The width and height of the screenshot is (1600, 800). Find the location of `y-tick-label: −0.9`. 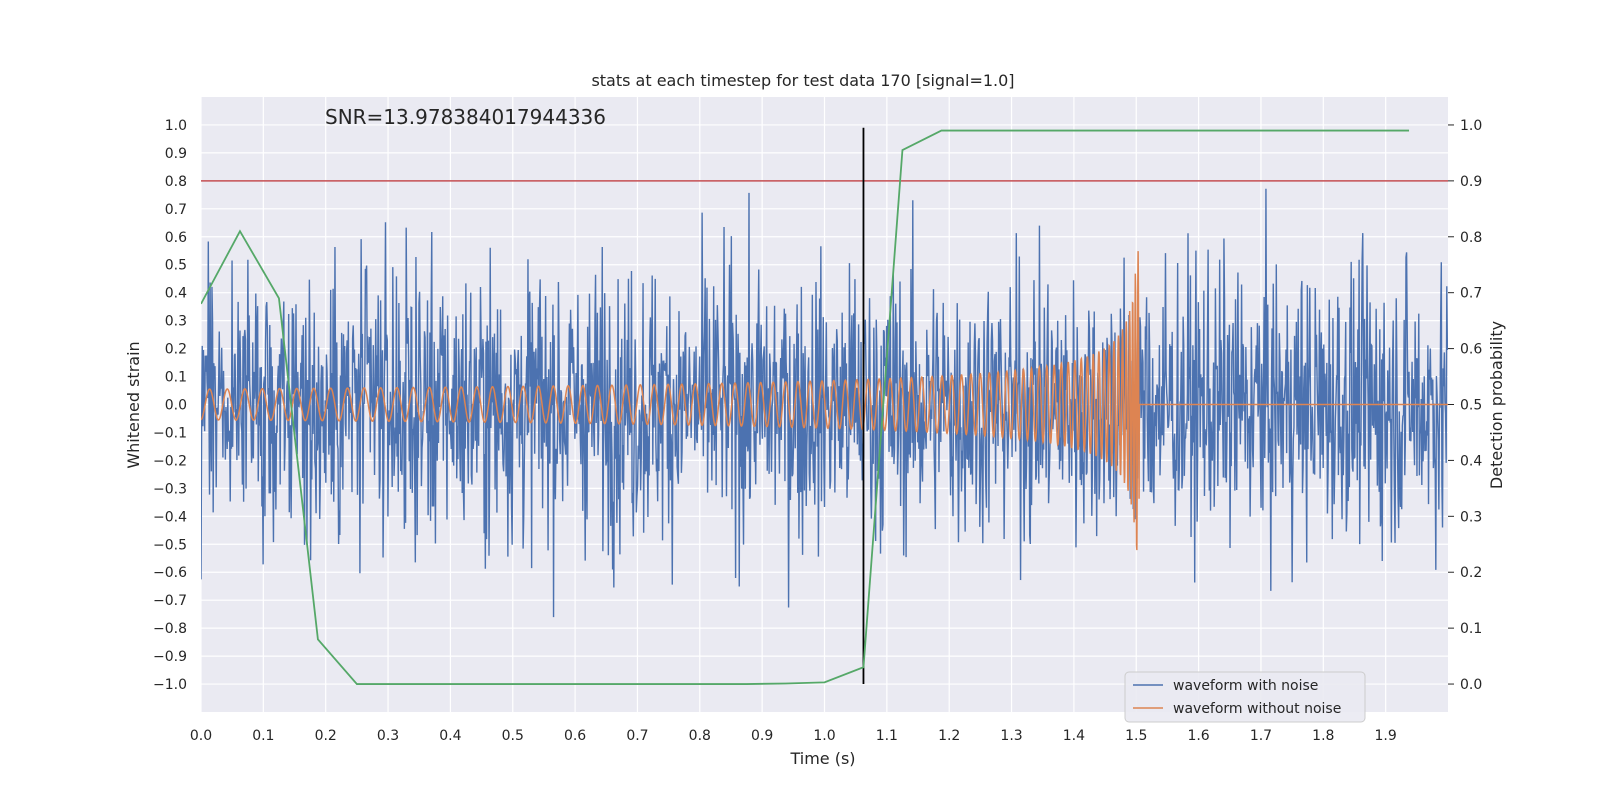

y-tick-label: −0.9 is located at coordinates (170, 657).